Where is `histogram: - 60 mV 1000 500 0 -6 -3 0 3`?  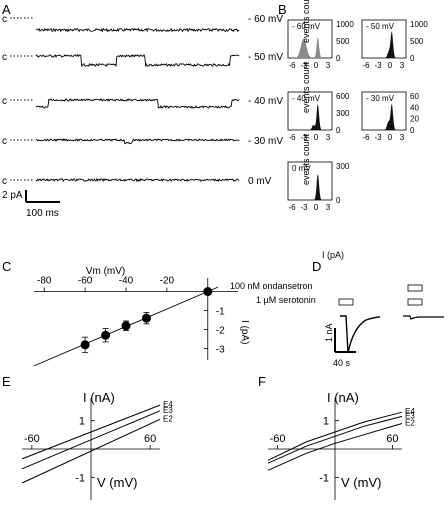 histogram: - 60 mV 1000 500 0 -6 -3 0 3 is located at coordinates (320, 44).